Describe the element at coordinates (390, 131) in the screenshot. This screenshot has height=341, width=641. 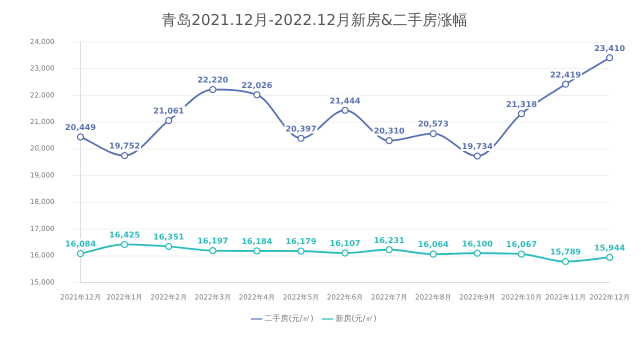
I see `data-label: 20,310` at that location.